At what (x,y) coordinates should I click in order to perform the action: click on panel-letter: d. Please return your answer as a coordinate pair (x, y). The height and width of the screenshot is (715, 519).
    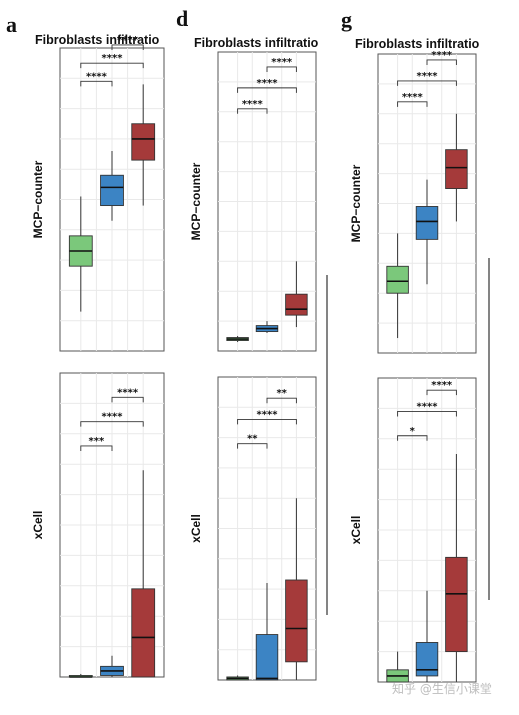
    Looking at the image, I should click on (182, 18).